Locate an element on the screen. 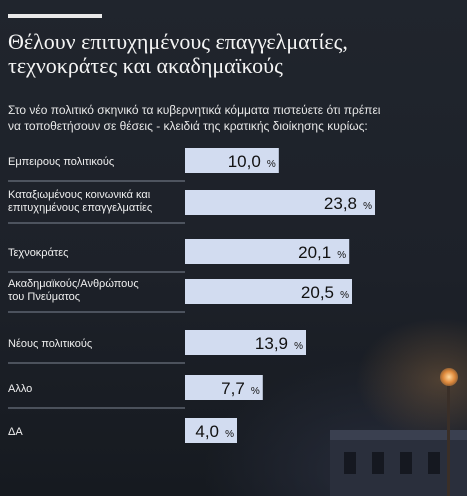 Image resolution: width=467 pixels, height=496 pixels. category-label: Τεχνοκράτες is located at coordinates (38, 253).